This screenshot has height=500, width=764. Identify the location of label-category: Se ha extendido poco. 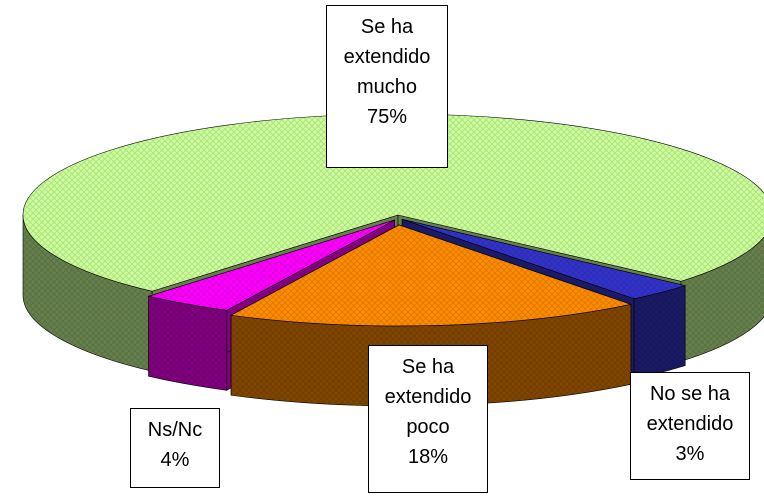
(428, 397).